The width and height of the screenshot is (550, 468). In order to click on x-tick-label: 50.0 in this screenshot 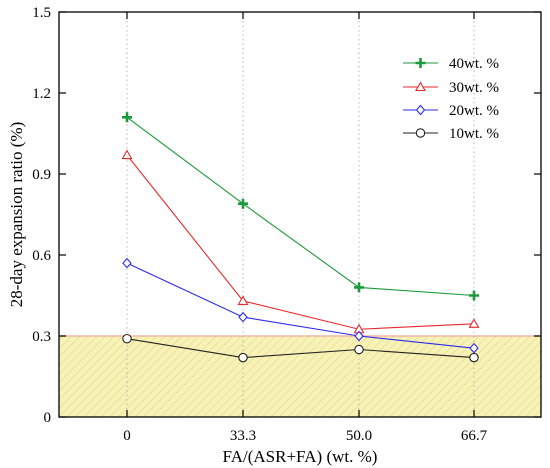, I will do `click(359, 436)`.